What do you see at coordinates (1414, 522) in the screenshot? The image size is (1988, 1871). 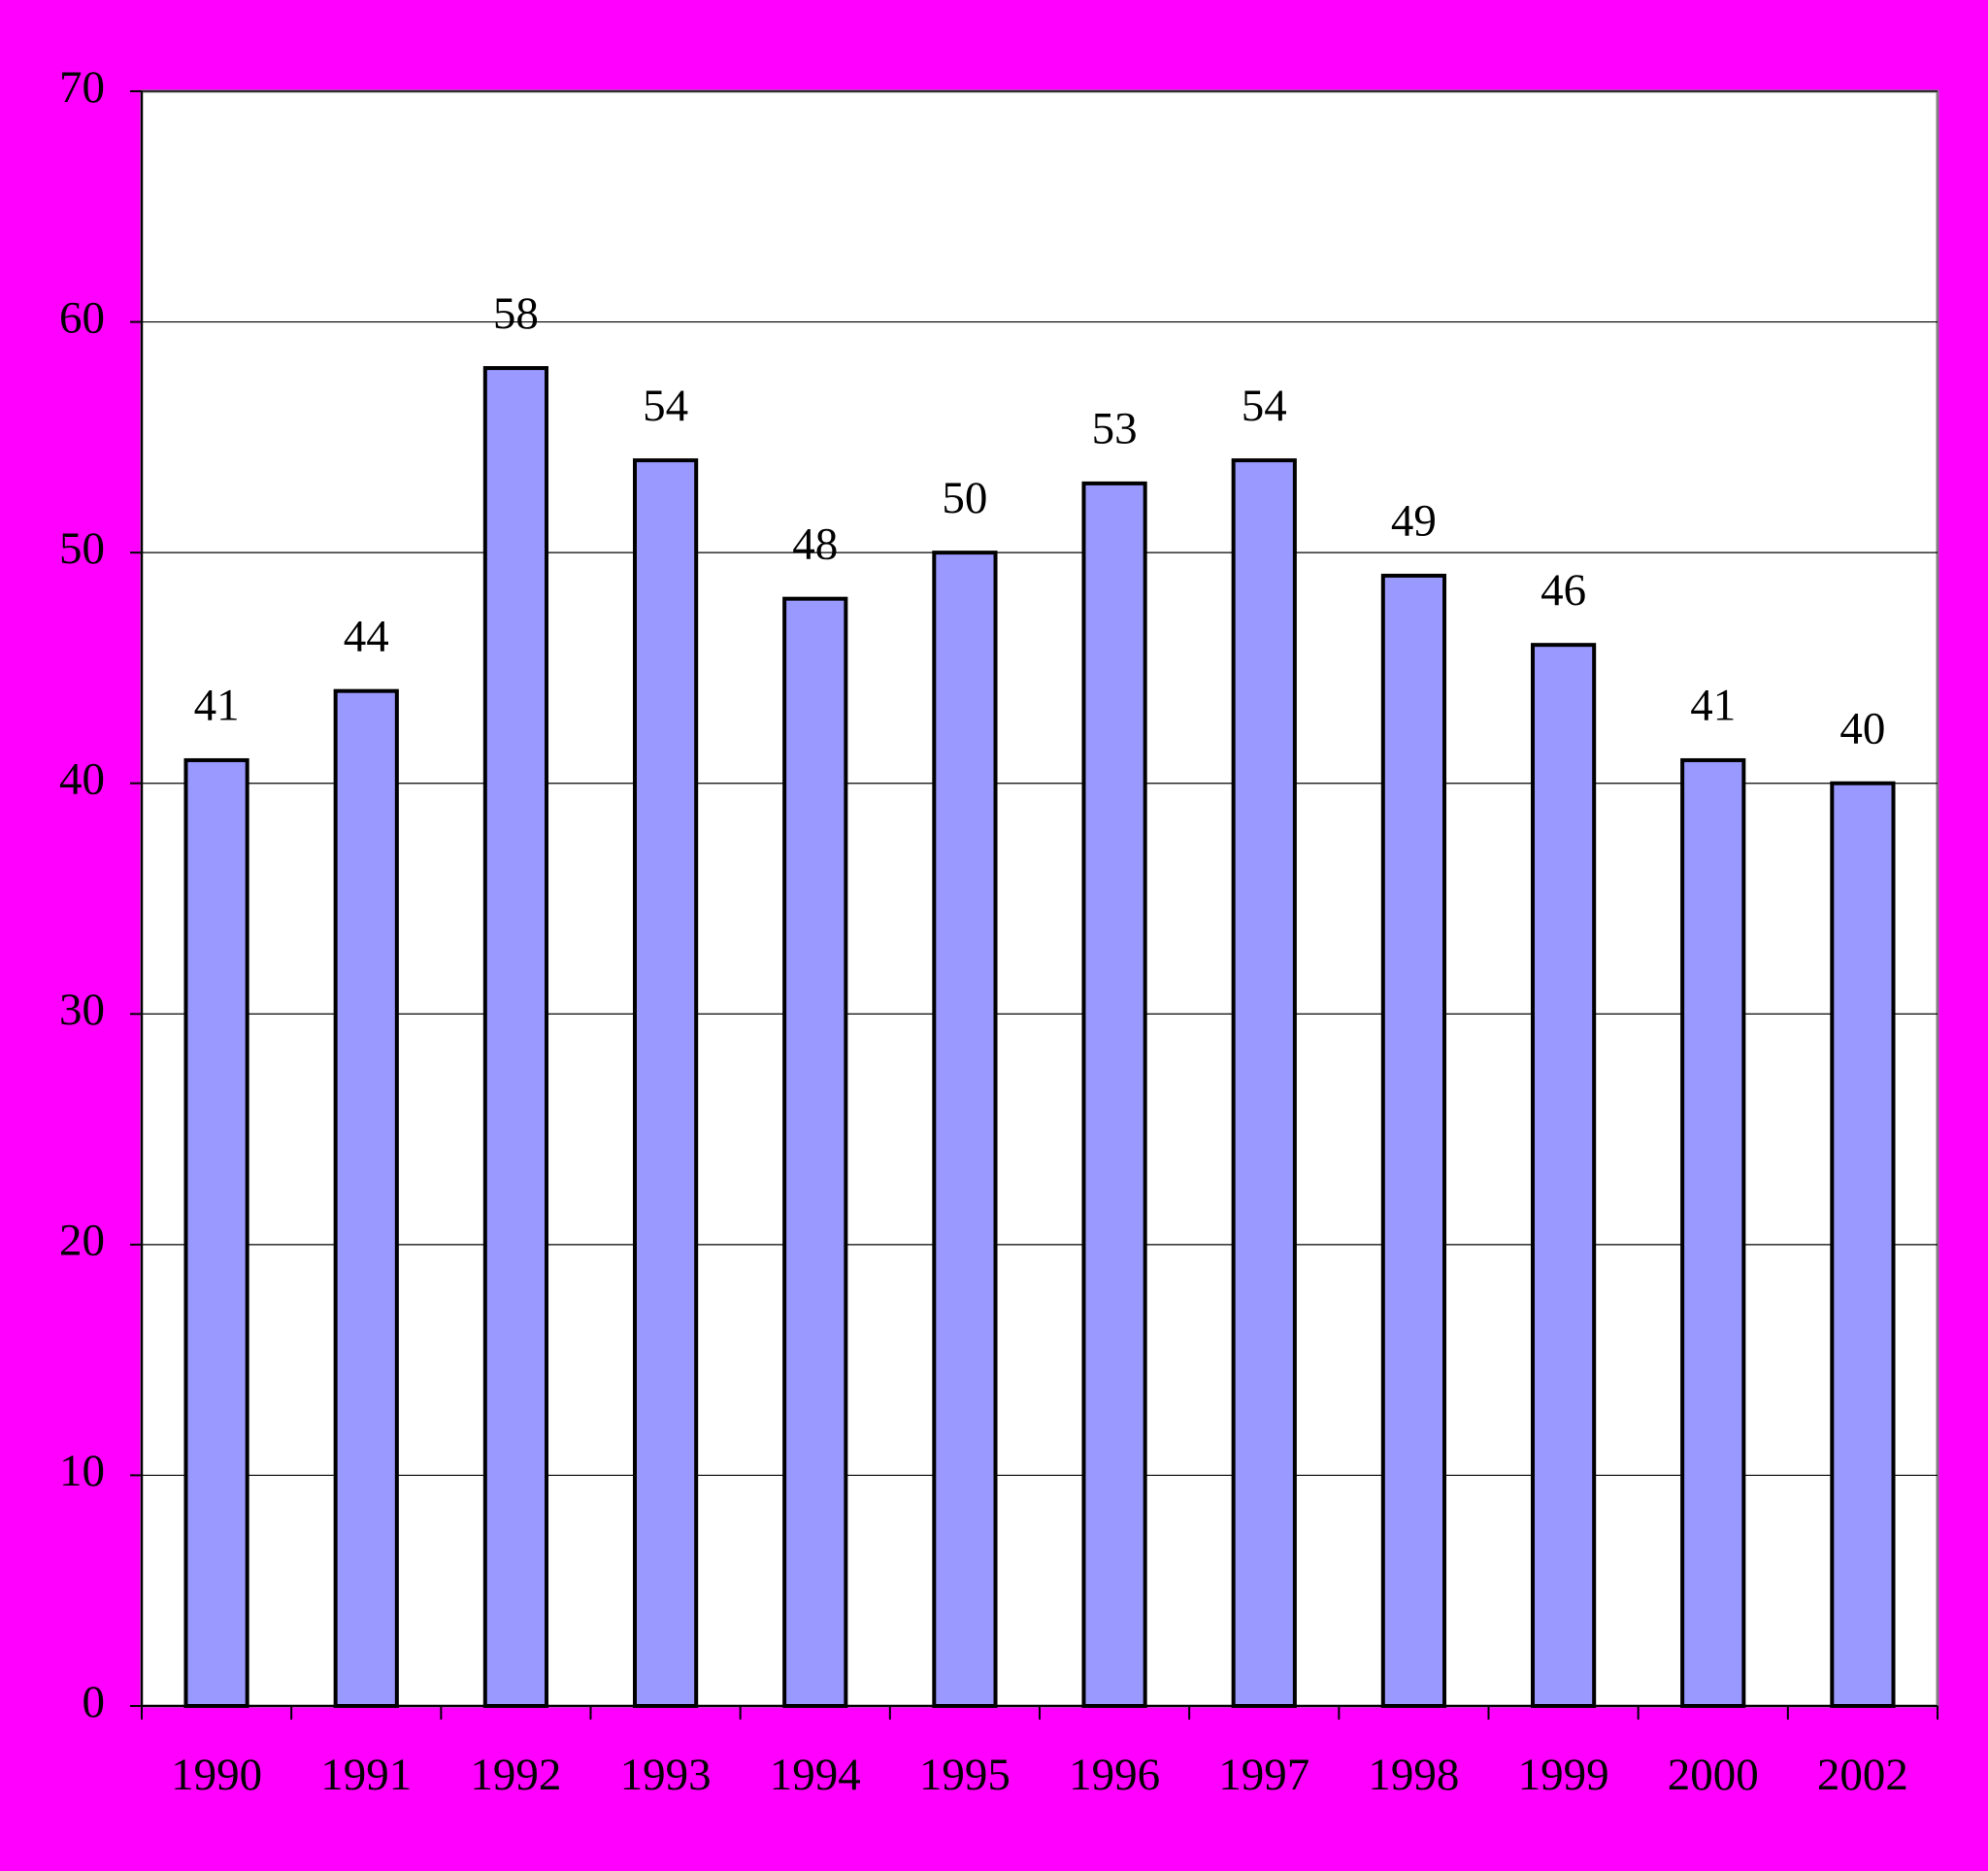 I see `data-label: 49` at bounding box center [1414, 522].